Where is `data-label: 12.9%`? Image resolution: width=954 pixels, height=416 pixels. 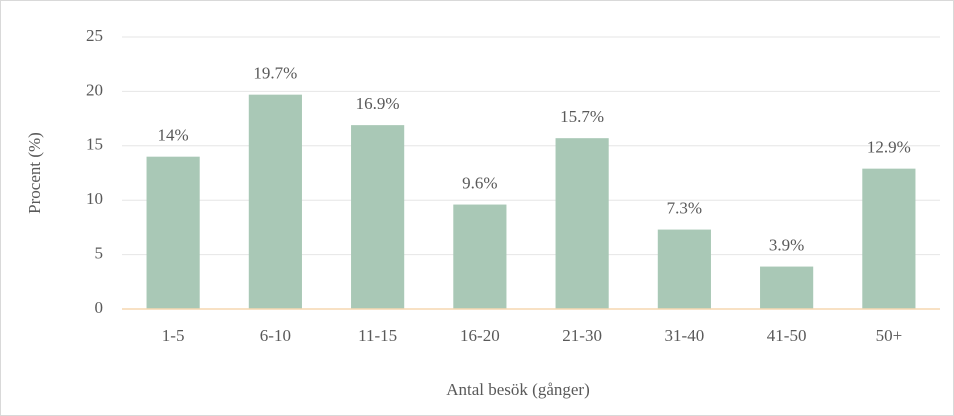 data-label: 12.9% is located at coordinates (889, 147).